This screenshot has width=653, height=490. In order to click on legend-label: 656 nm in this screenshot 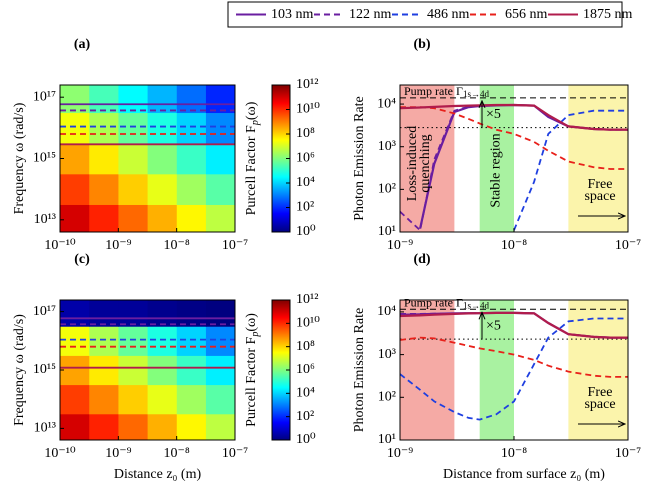, I will do `click(526, 14)`.